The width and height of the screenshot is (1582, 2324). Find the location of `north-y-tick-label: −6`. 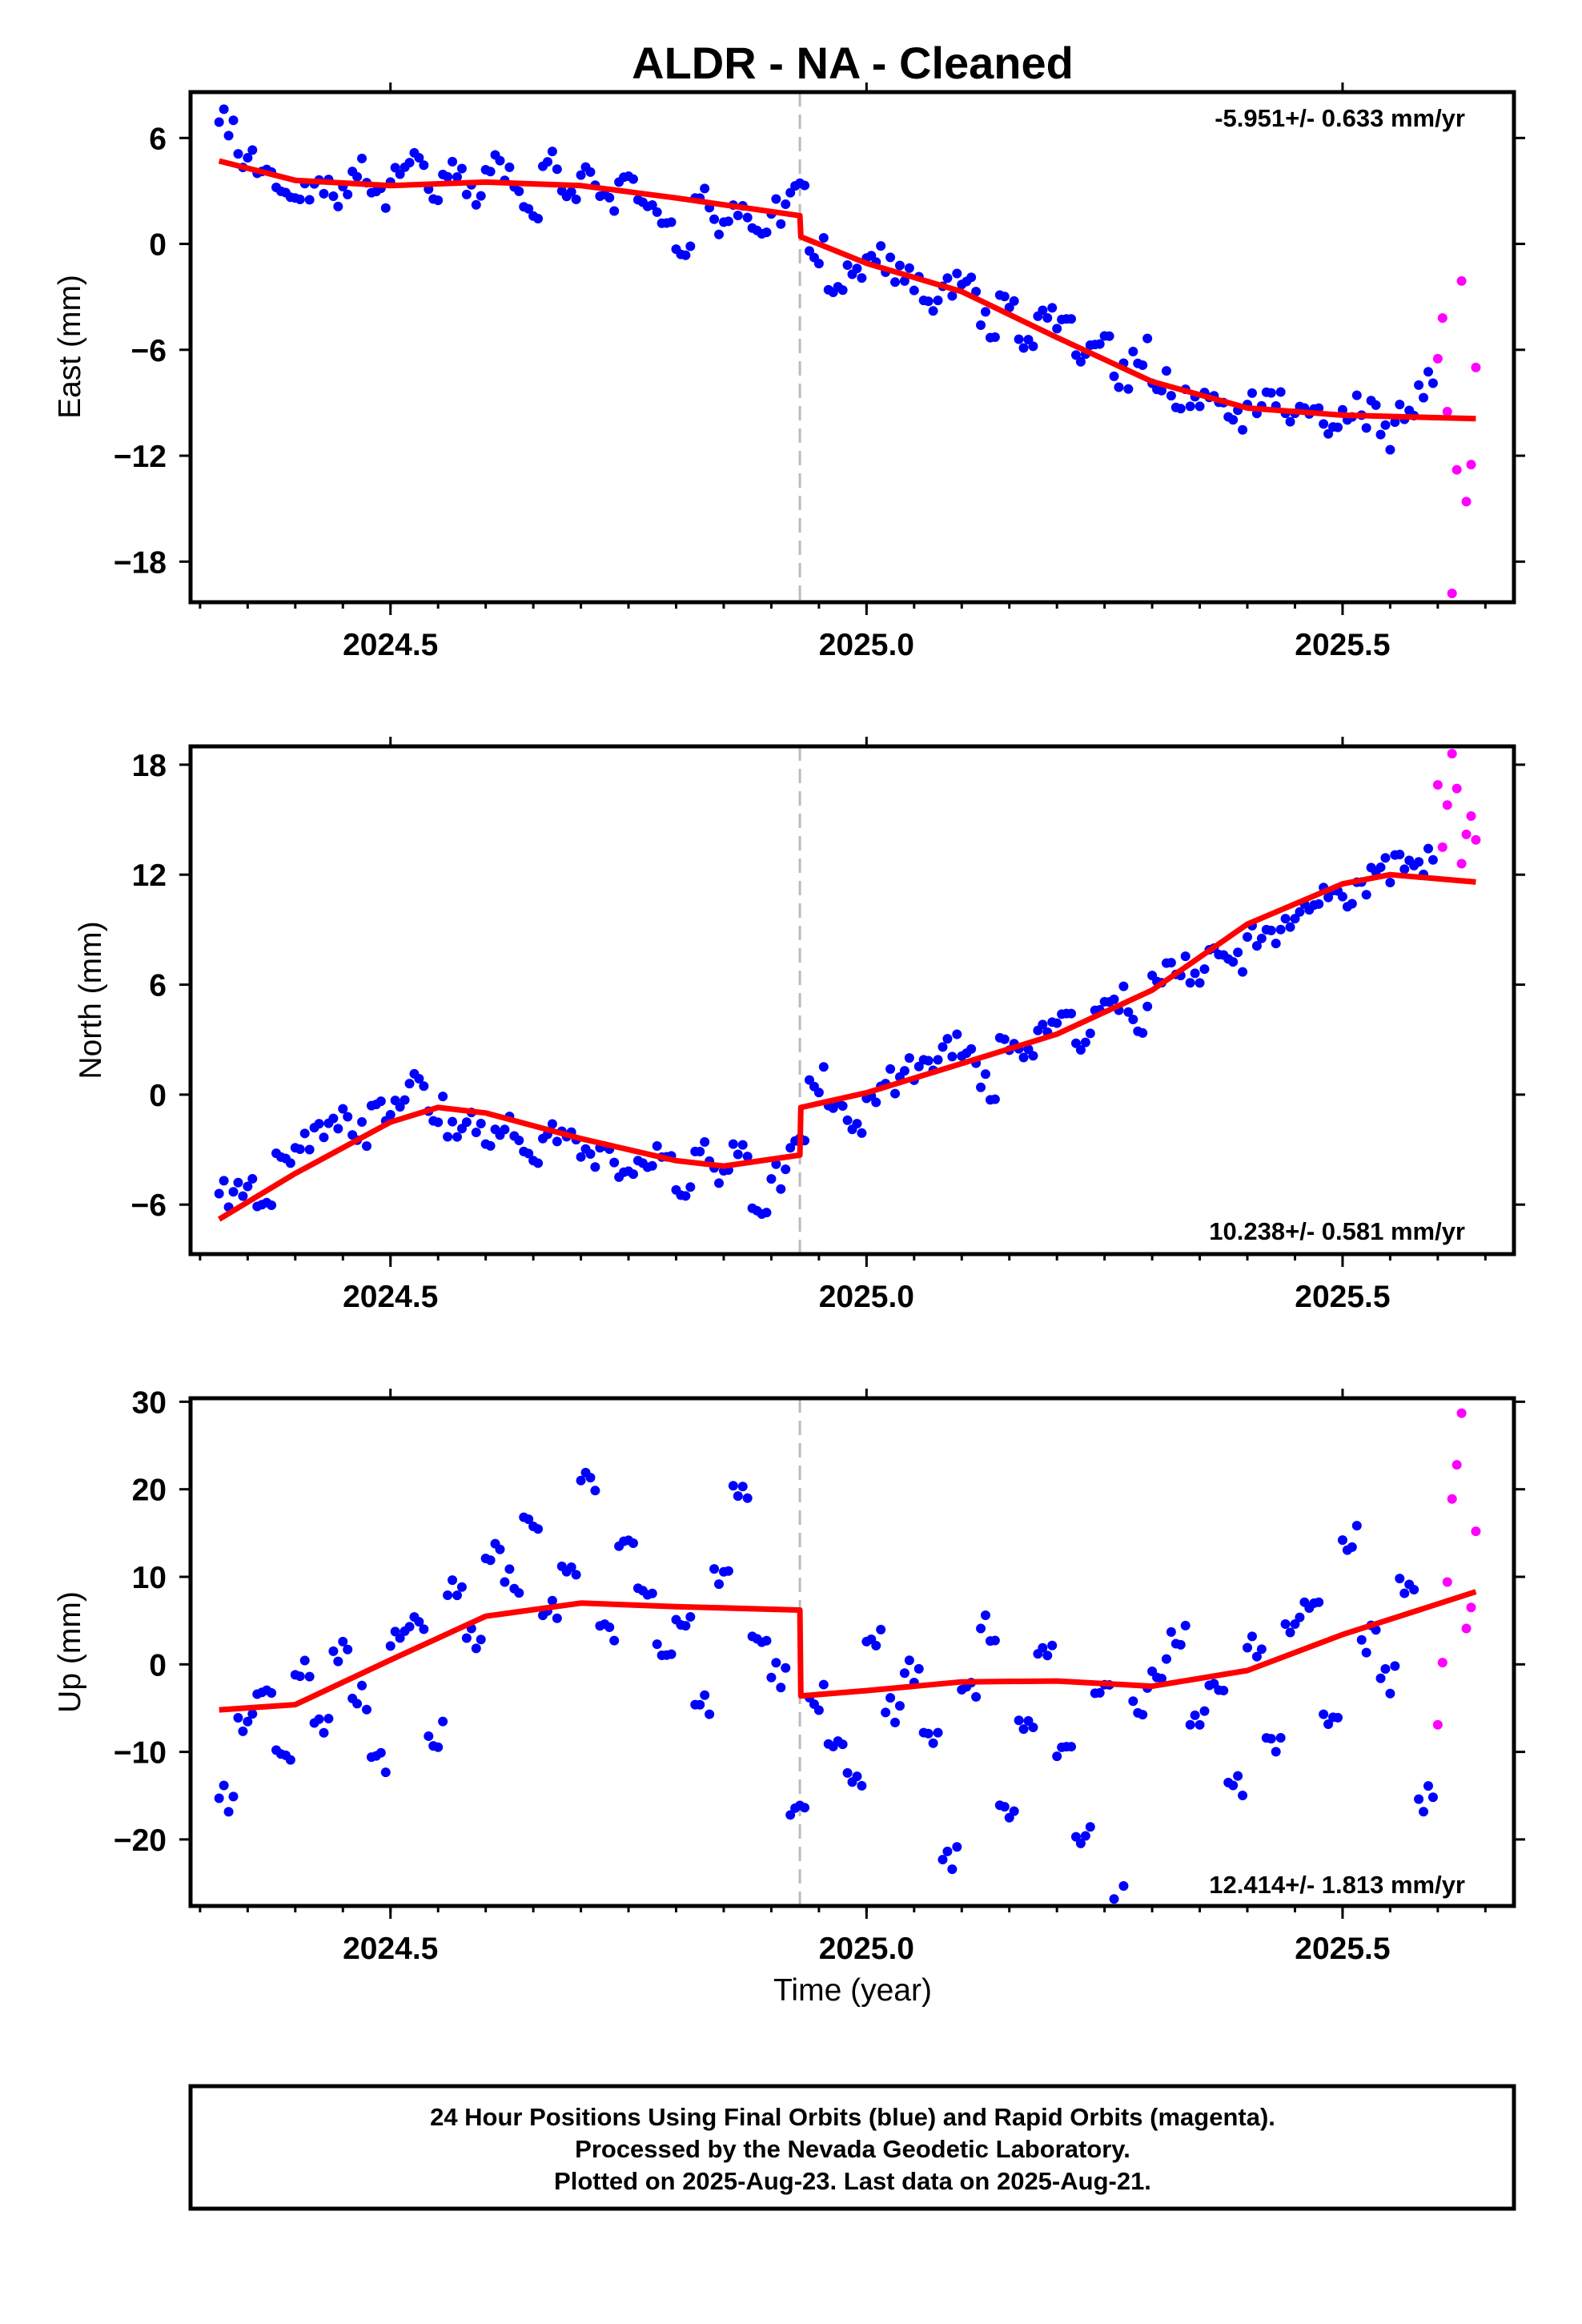

north-y-tick-label: −6 is located at coordinates (149, 1205).